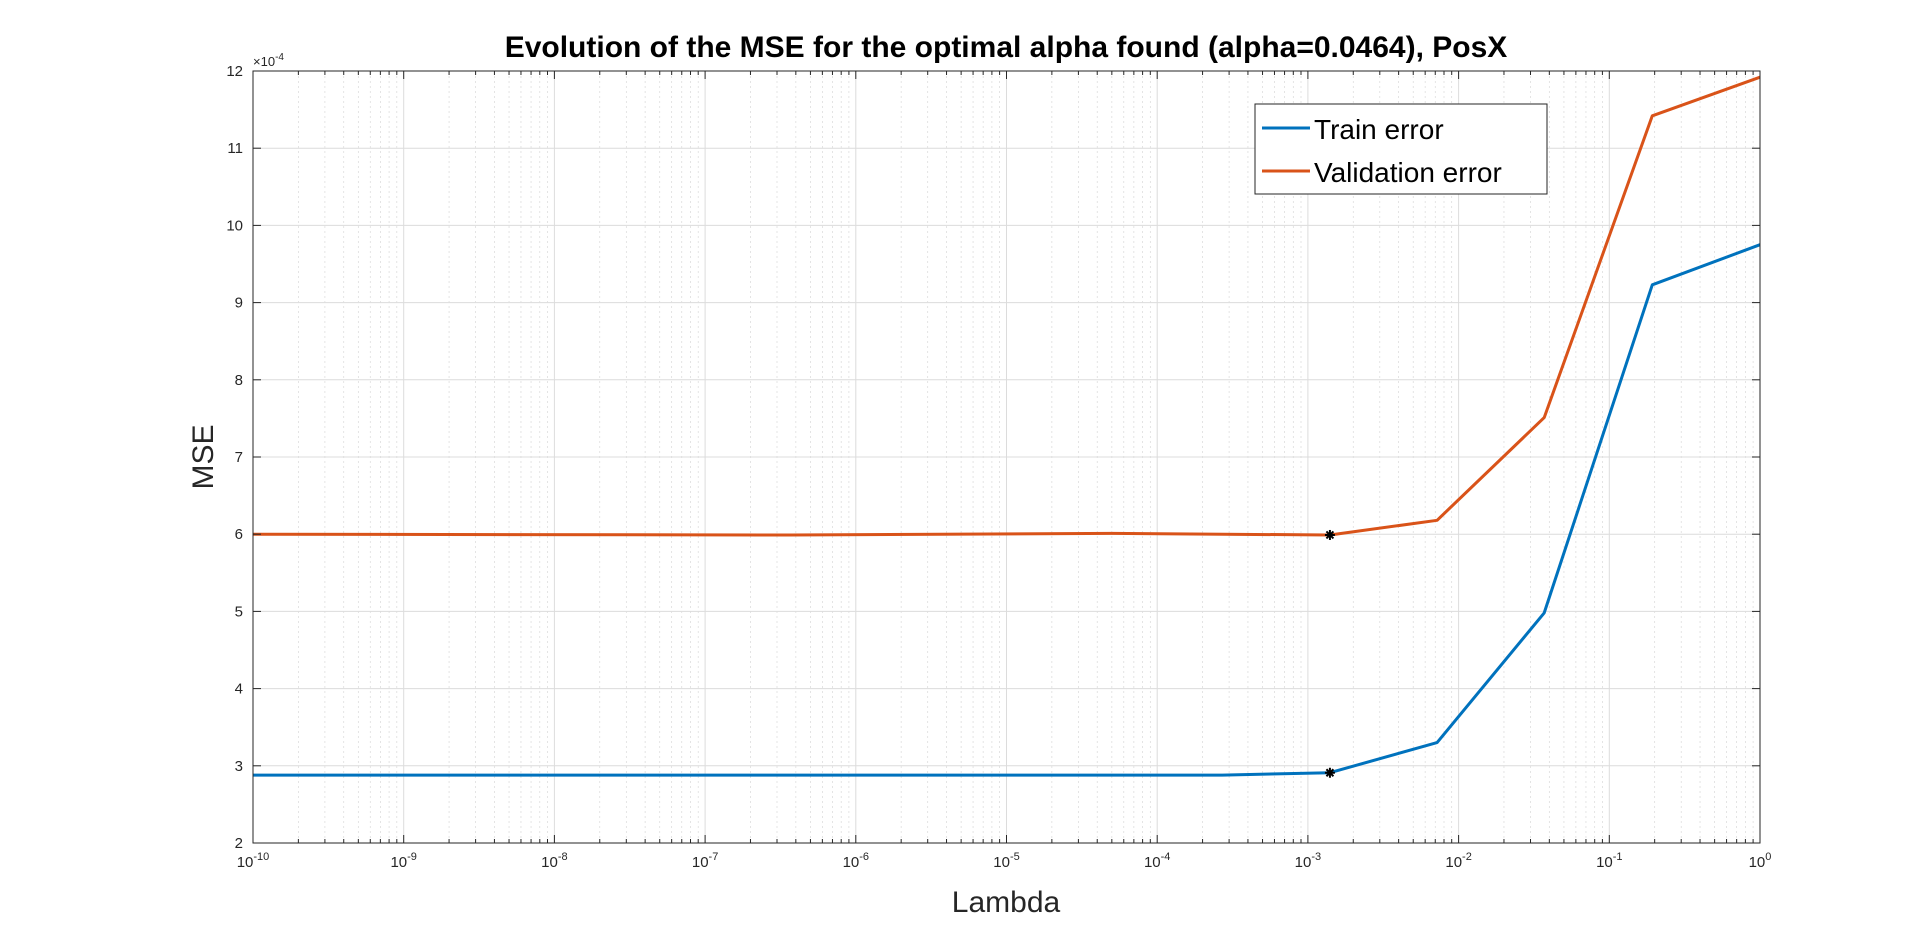 The height and width of the screenshot is (936, 1920). I want to click on x-tick-exp: -10, so click(261, 857).